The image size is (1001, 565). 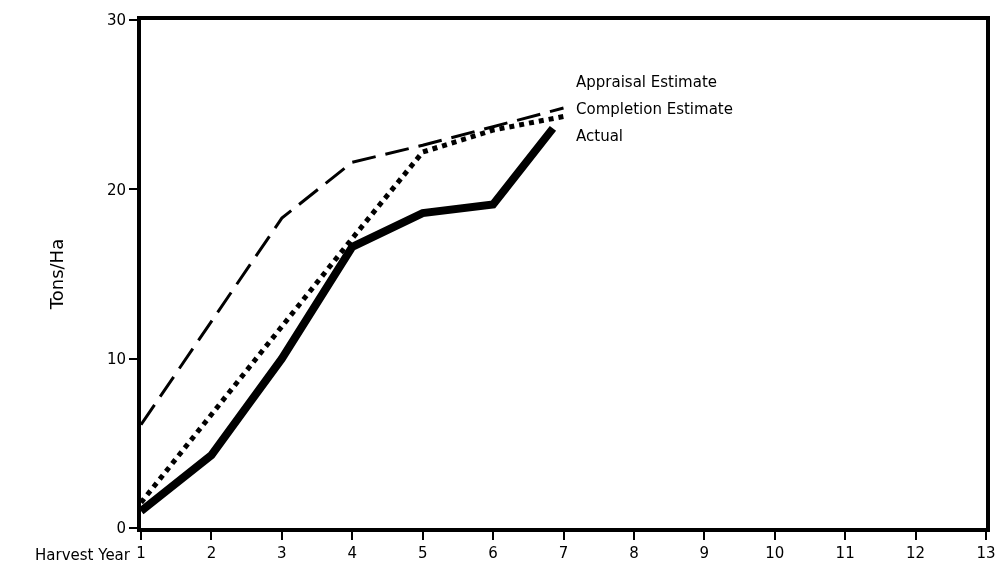 What do you see at coordinates (563, 553) in the screenshot?
I see `x-tick-label: 7` at bounding box center [563, 553].